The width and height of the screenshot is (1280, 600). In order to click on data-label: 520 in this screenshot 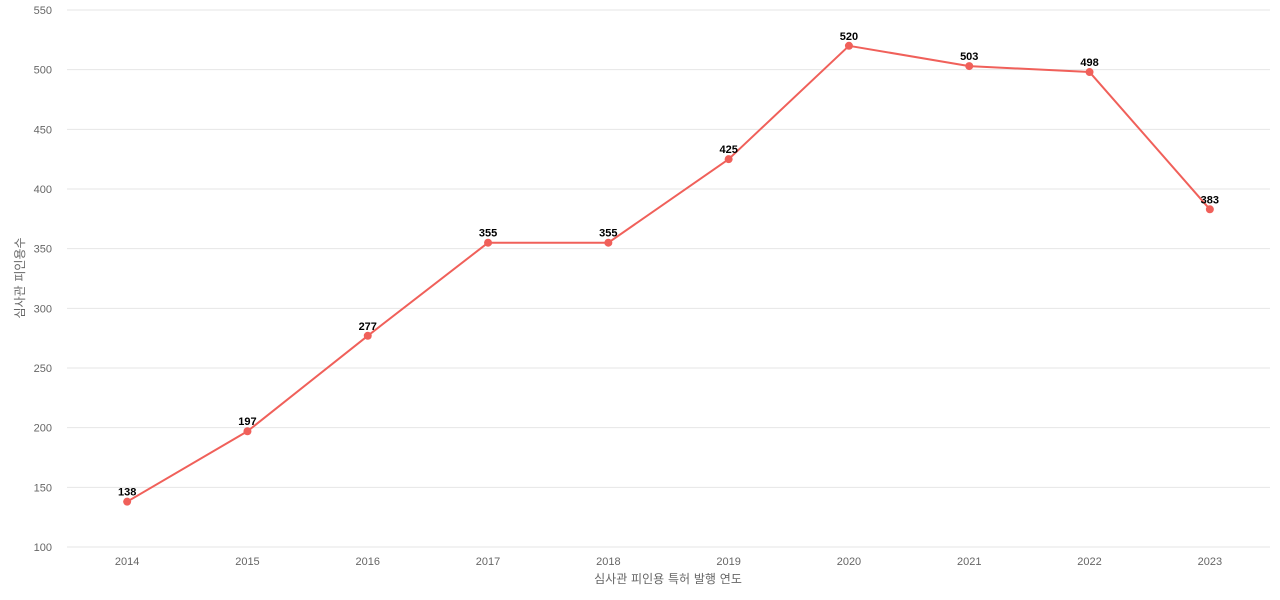, I will do `click(849, 37)`.